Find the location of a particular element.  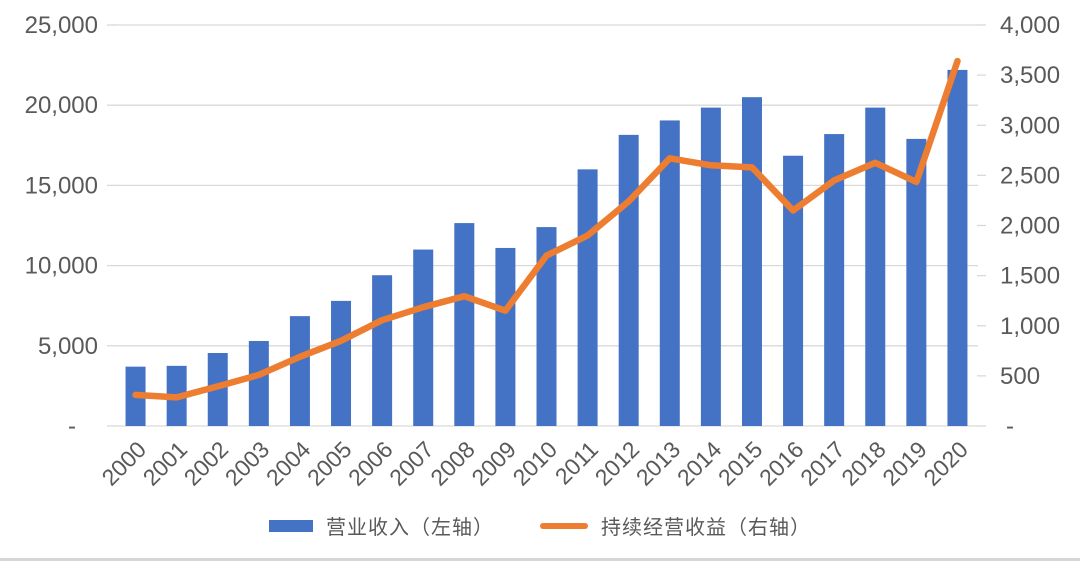

legend-bar-swatch-icon is located at coordinates (291, 525).